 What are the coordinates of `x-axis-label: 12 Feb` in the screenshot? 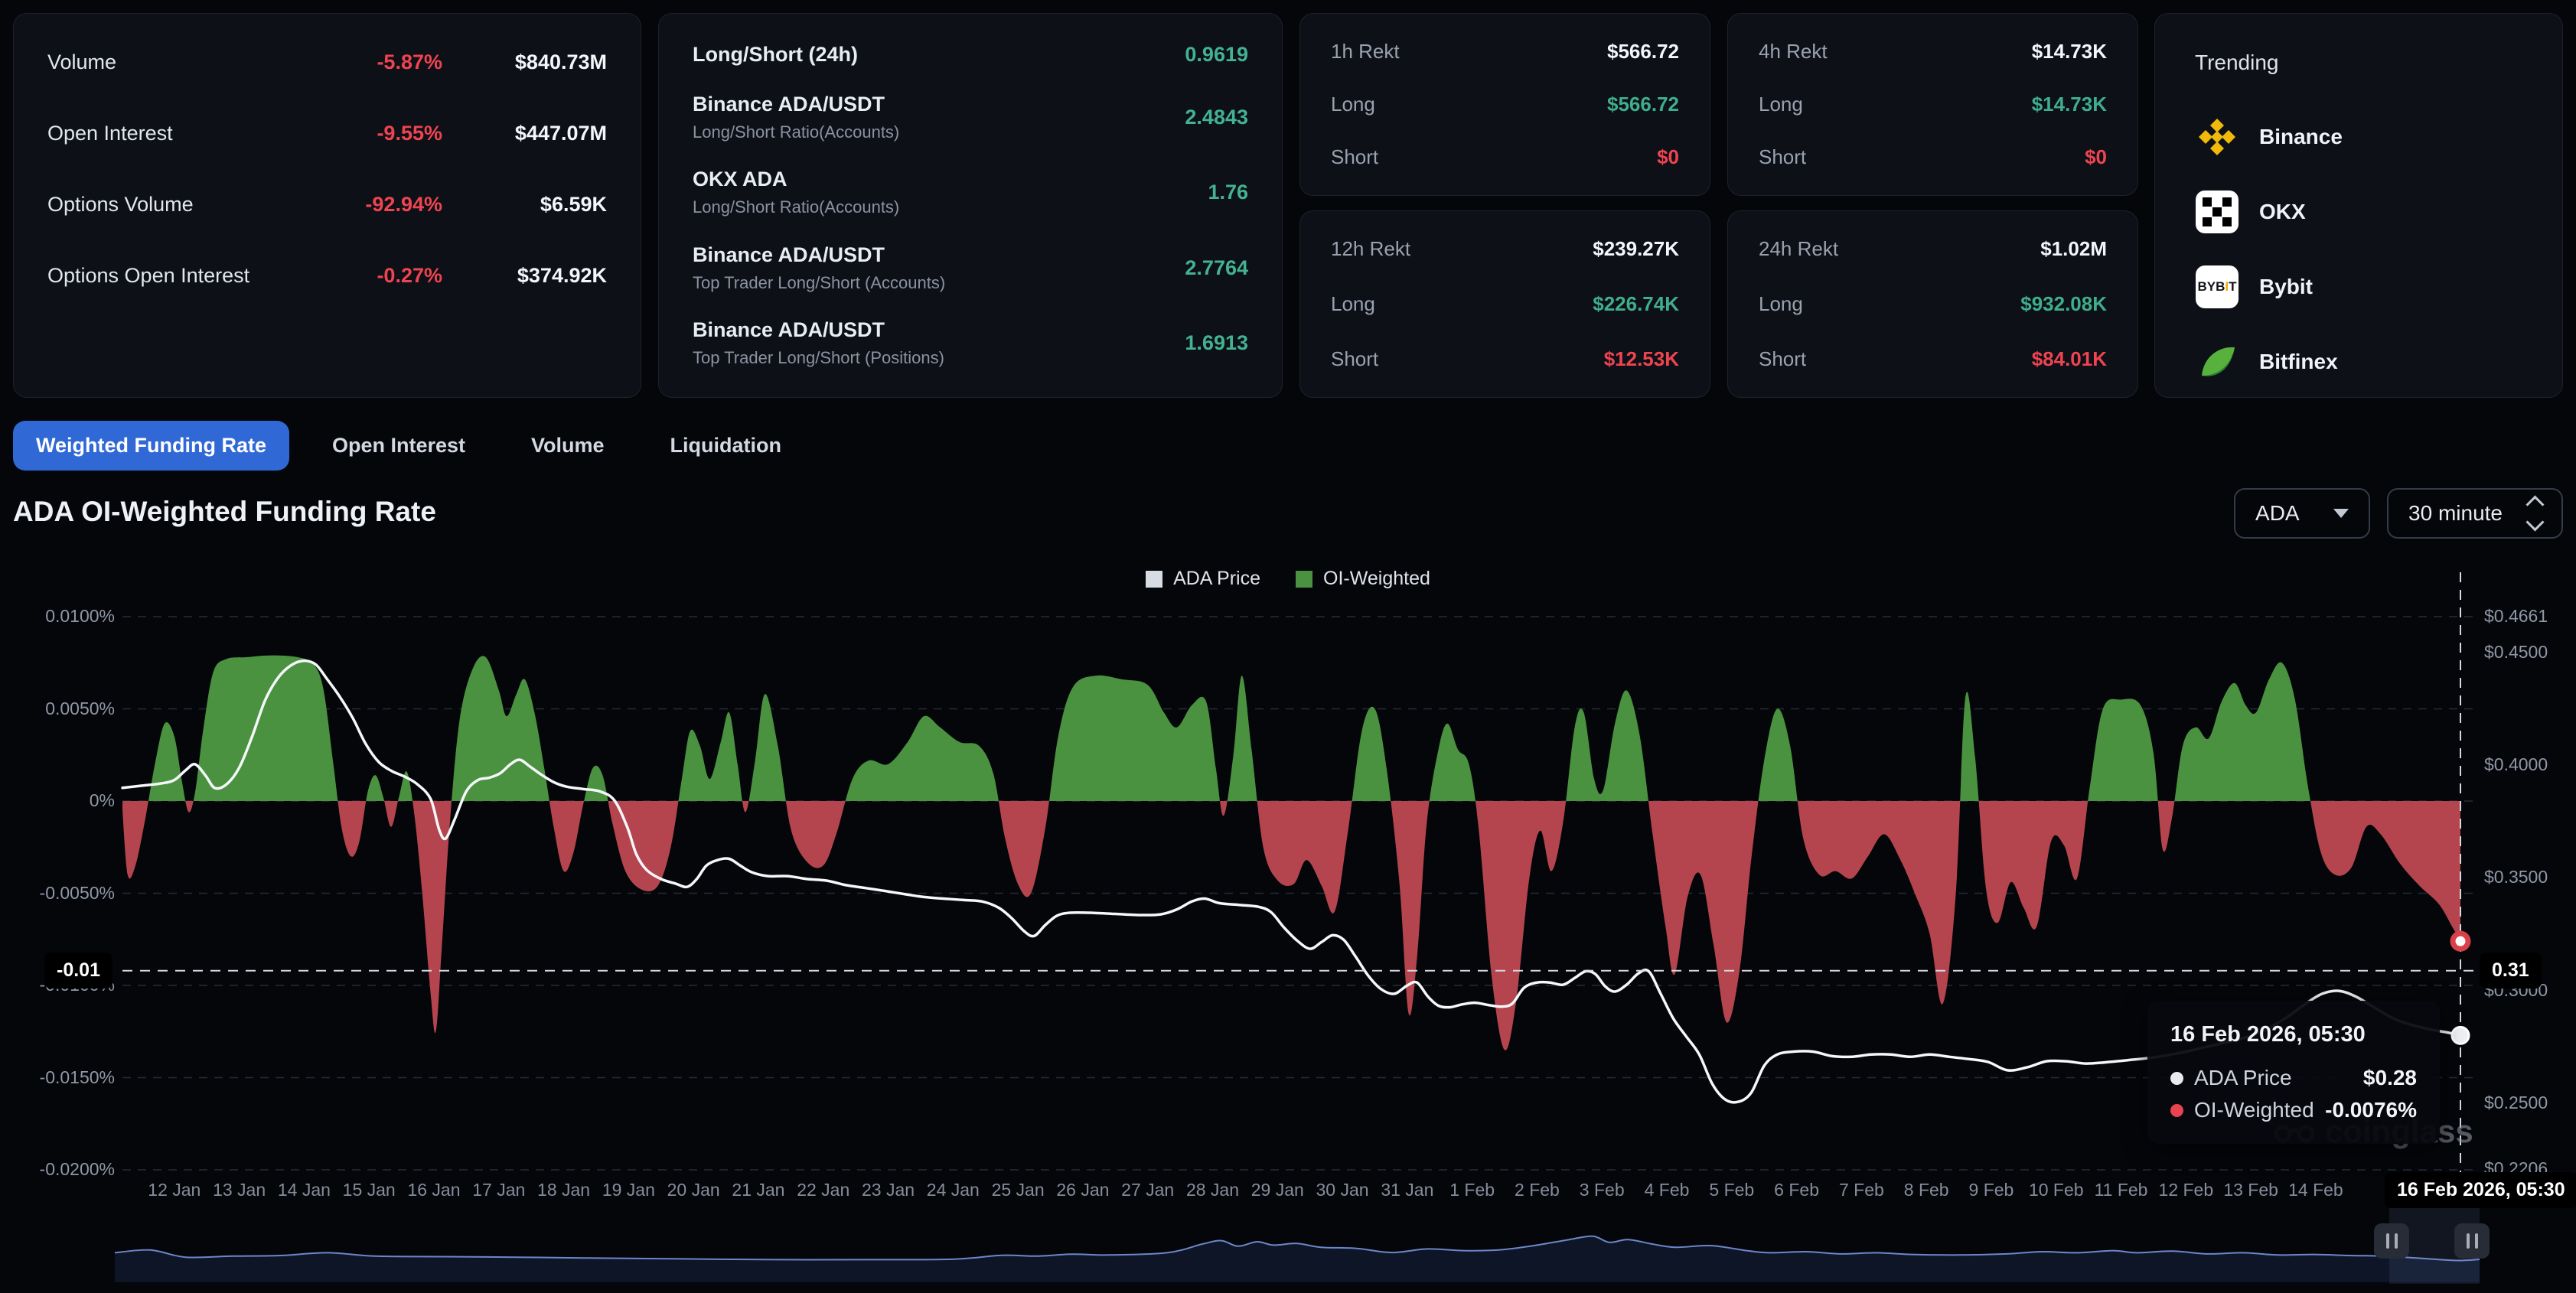 It's located at (2186, 1190).